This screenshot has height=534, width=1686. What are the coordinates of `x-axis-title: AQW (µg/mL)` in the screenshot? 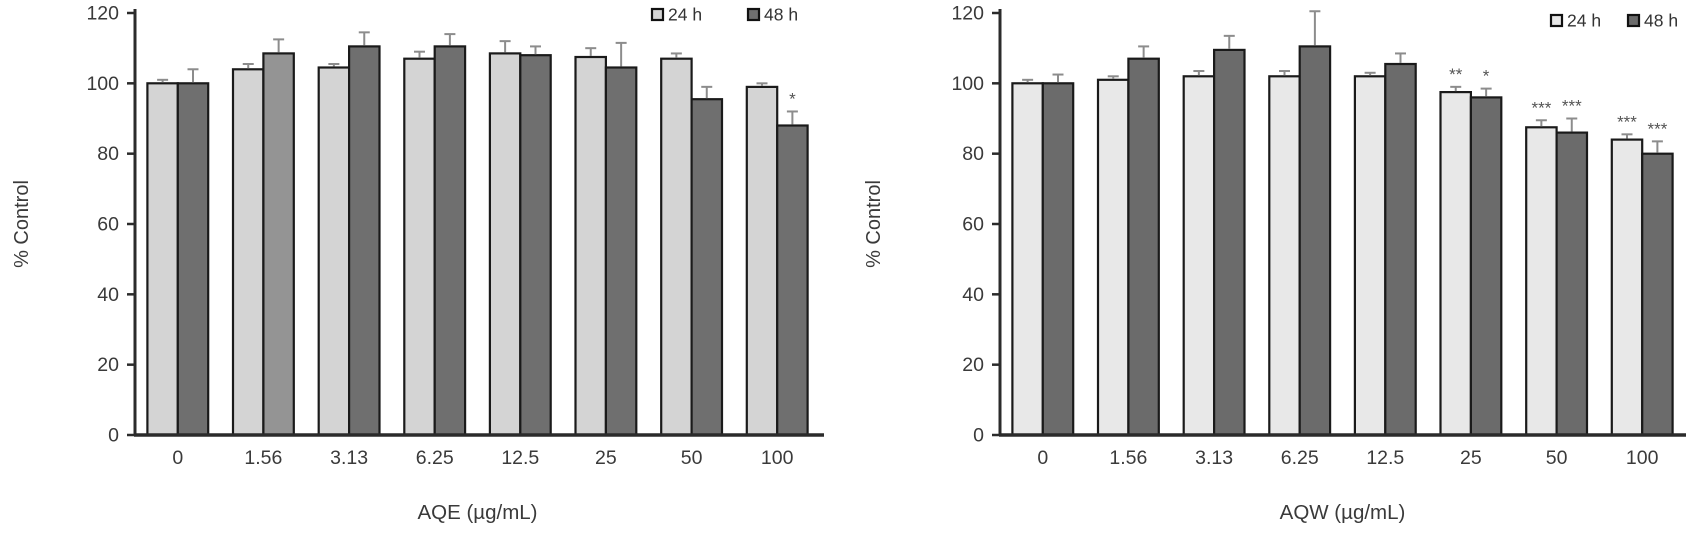 It's located at (1343, 512).